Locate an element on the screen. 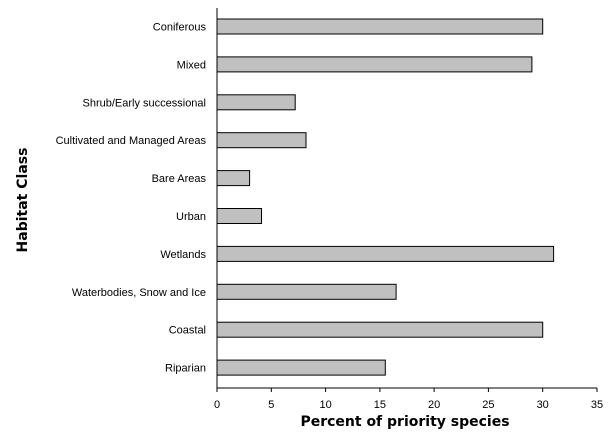  x-tick-label: 35 is located at coordinates (597, 405).